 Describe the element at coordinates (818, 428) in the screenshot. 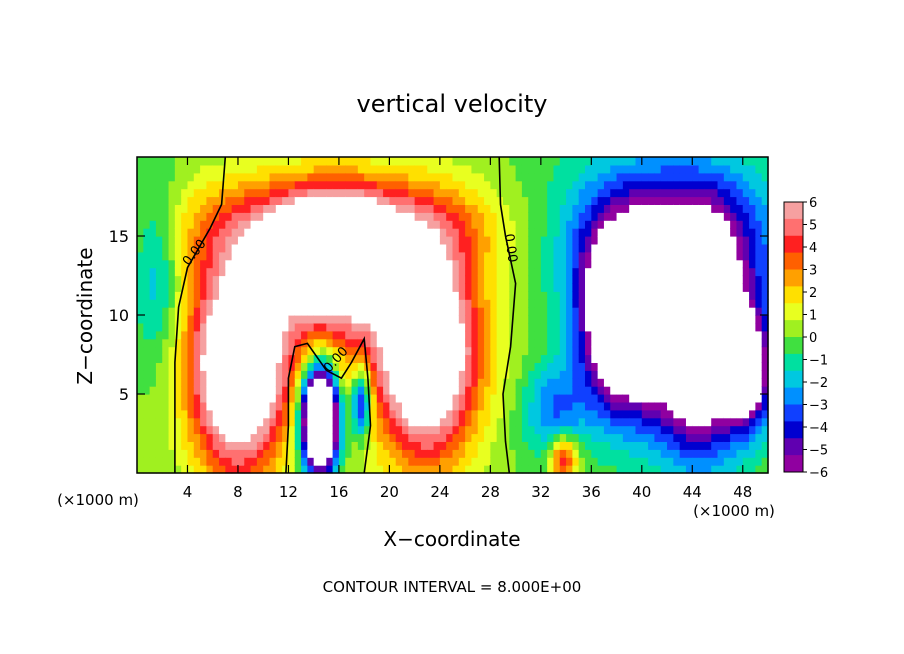

I see `colorbar-label: −4` at that location.